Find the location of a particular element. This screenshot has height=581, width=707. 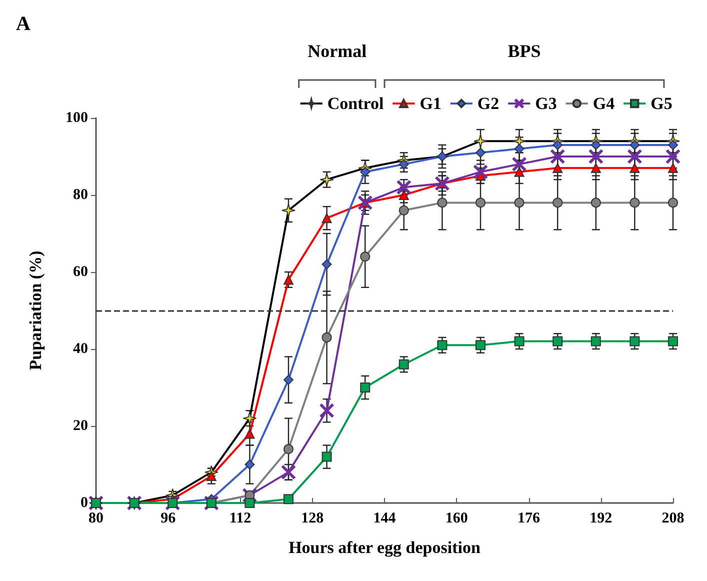

legend-label: G5 is located at coordinates (661, 103).